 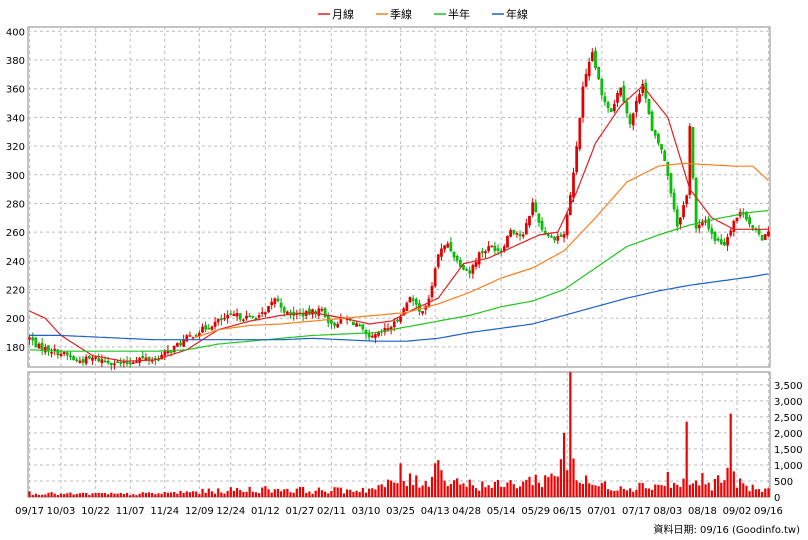 I want to click on price-tick-label: 260, so click(x=15, y=233).